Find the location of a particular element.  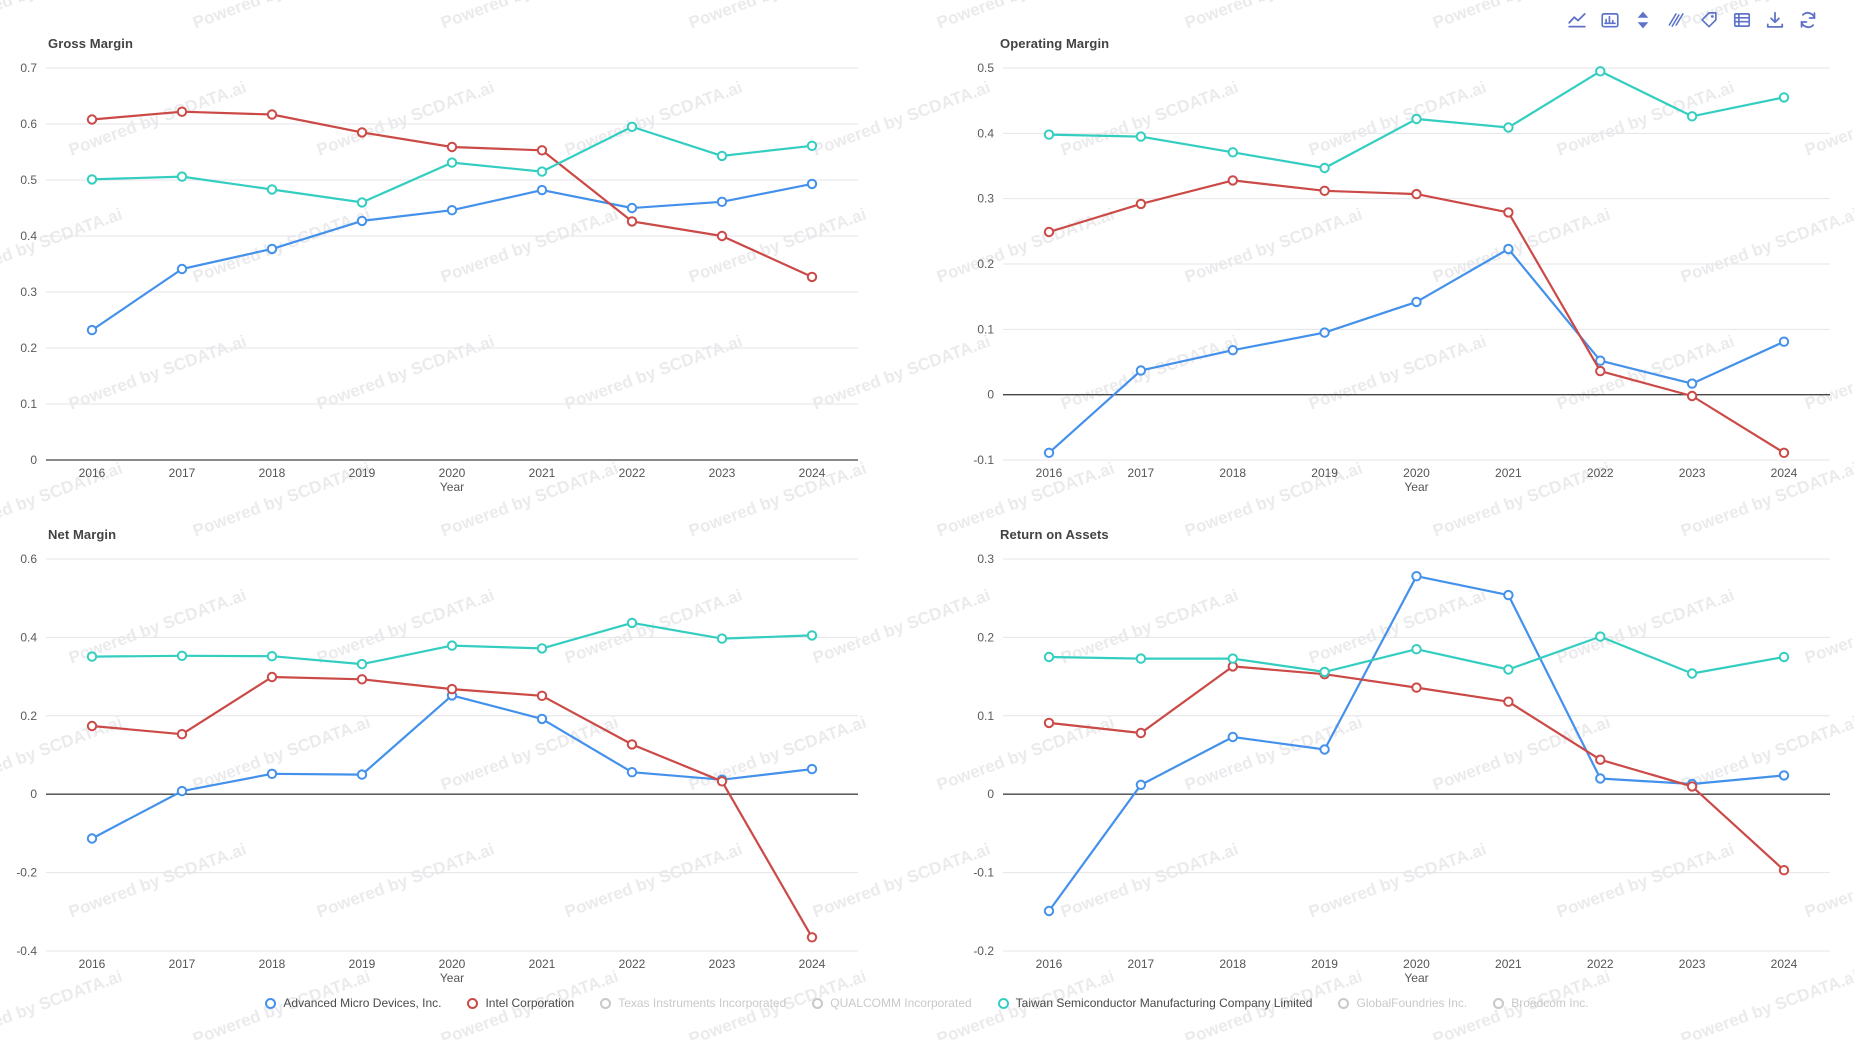

svg-text: 0.7 is located at coordinates (28, 68).